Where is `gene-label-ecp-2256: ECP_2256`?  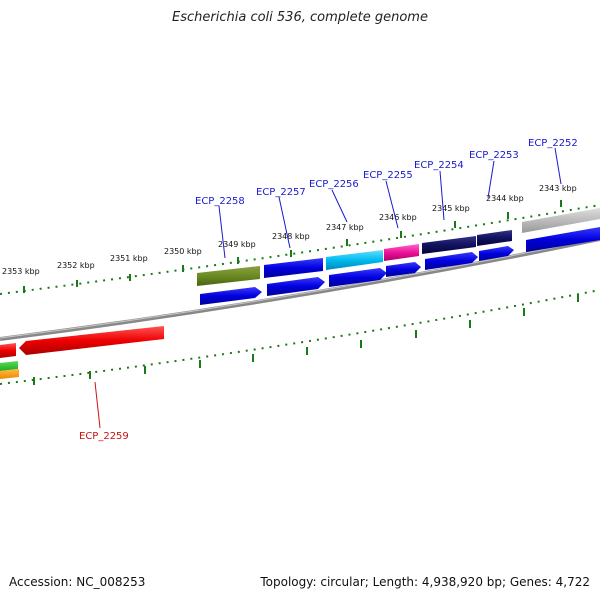 gene-label-ecp-2256: ECP_2256 is located at coordinates (334, 184).